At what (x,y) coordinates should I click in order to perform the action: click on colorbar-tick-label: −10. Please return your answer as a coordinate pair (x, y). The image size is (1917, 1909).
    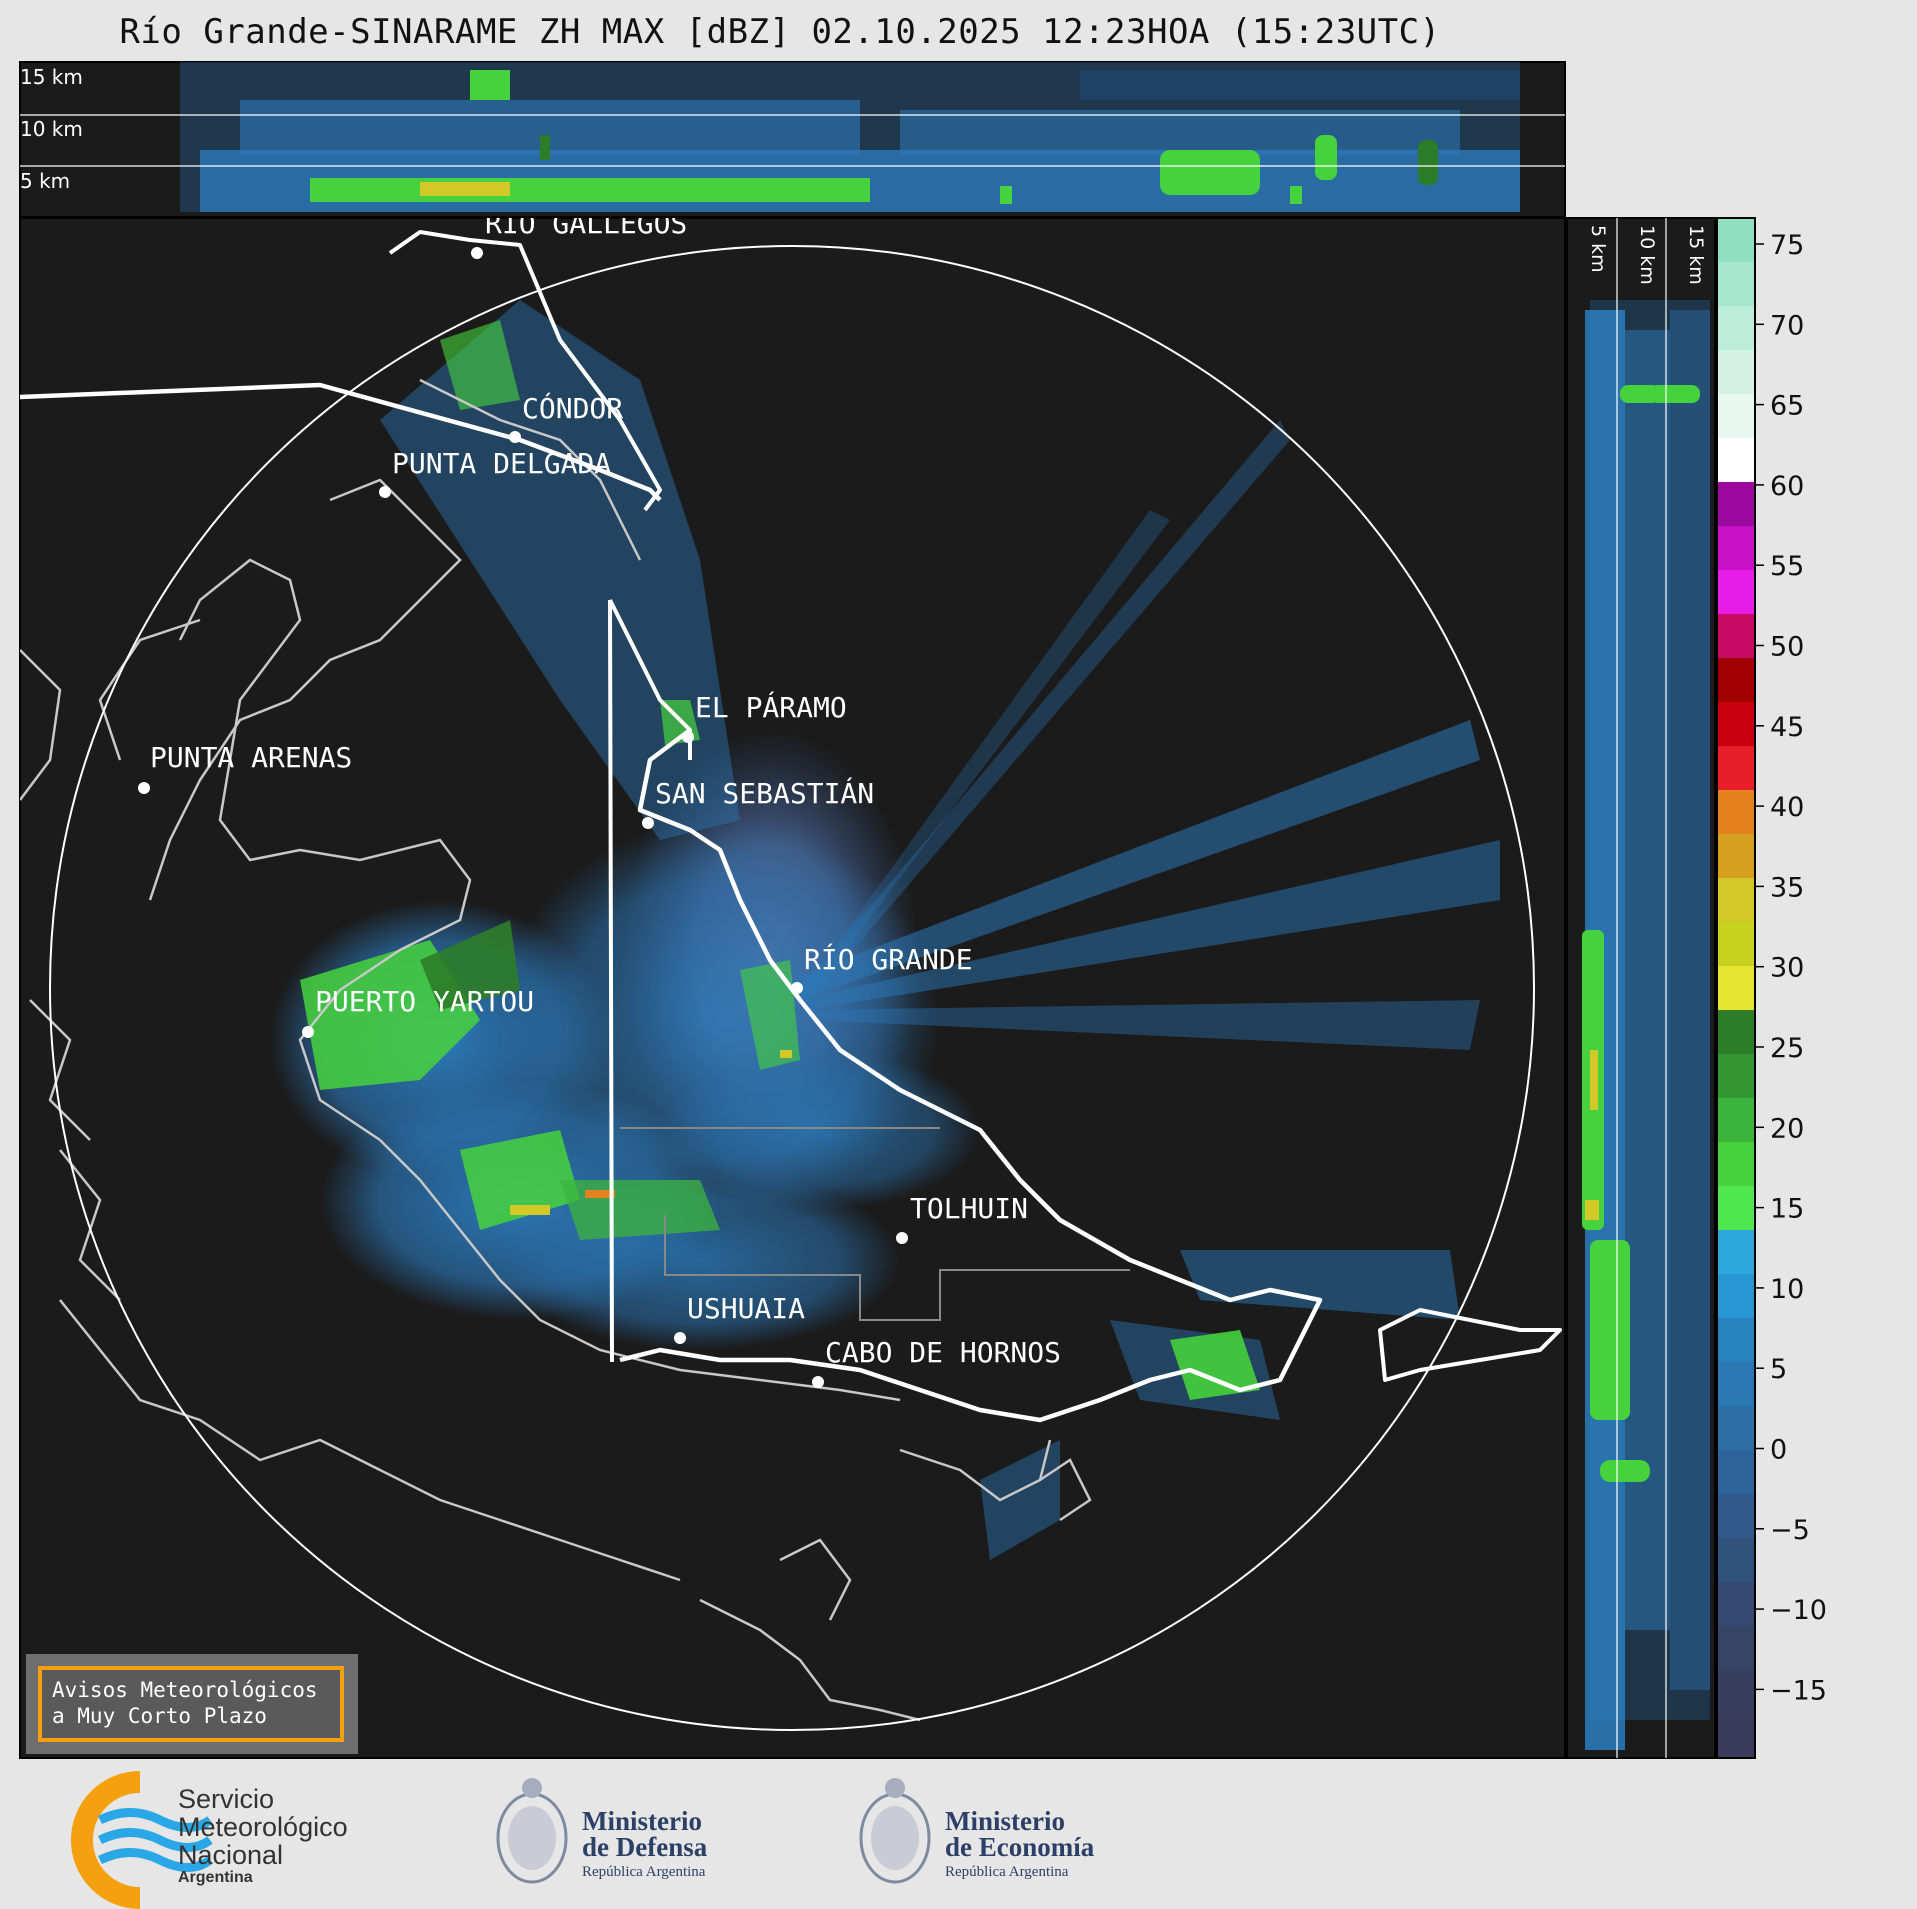
    Looking at the image, I should click on (1798, 1610).